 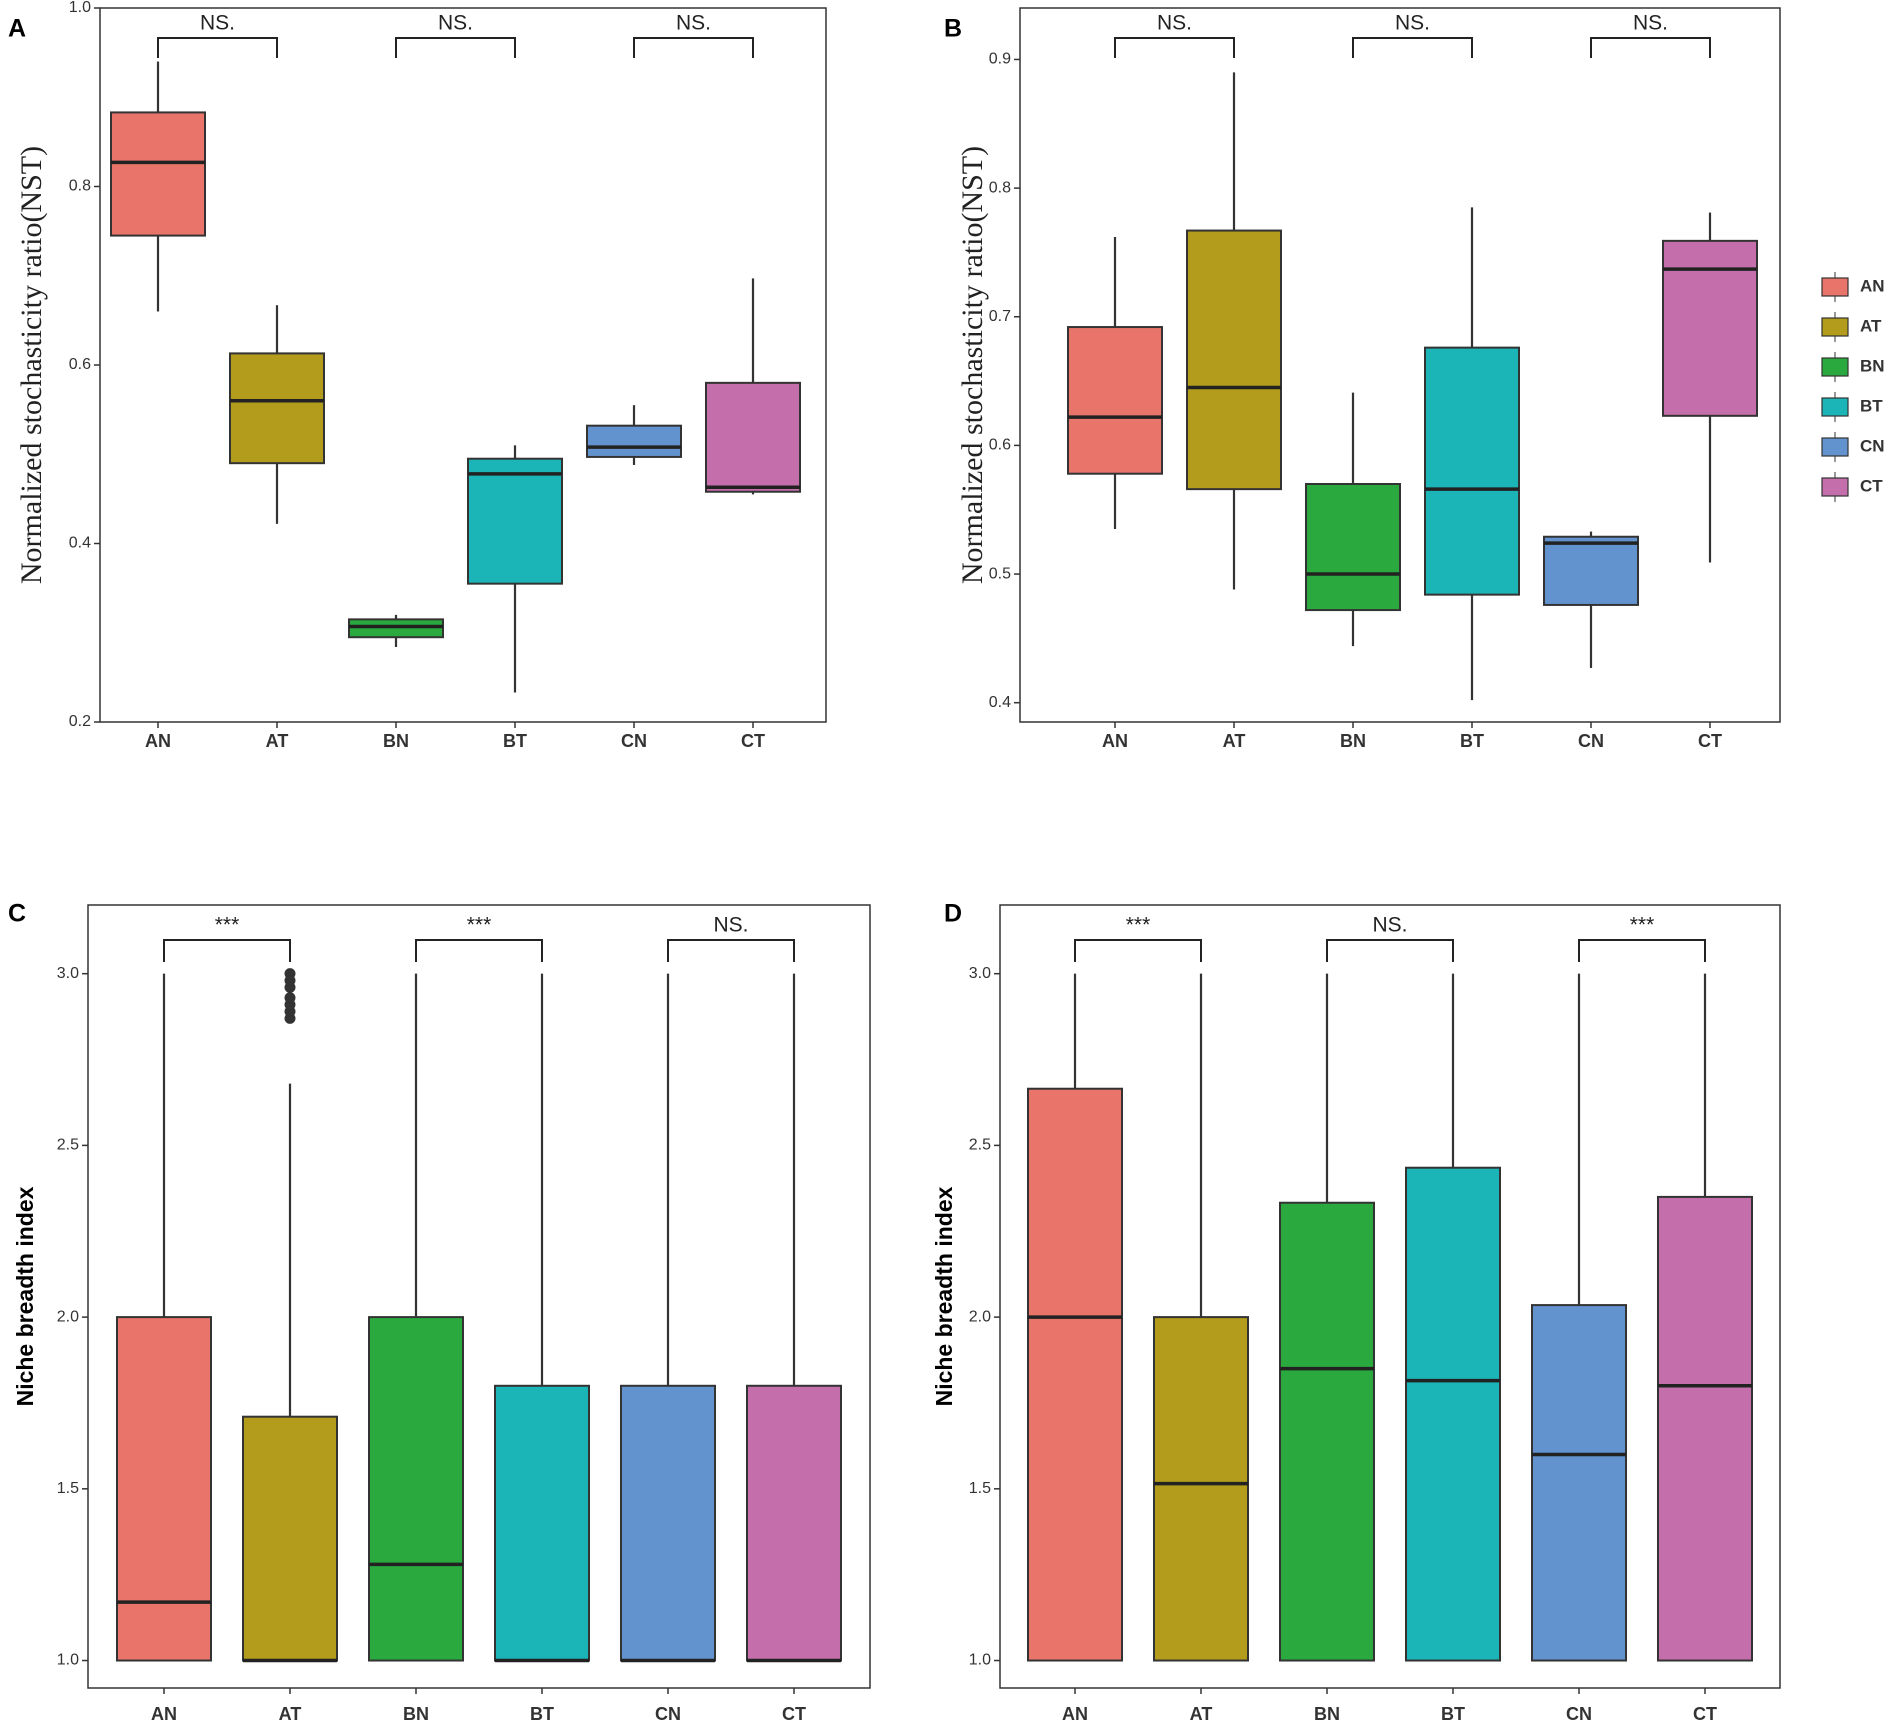 I want to click on x-tick-label-c: BT, so click(x=542, y=1714).